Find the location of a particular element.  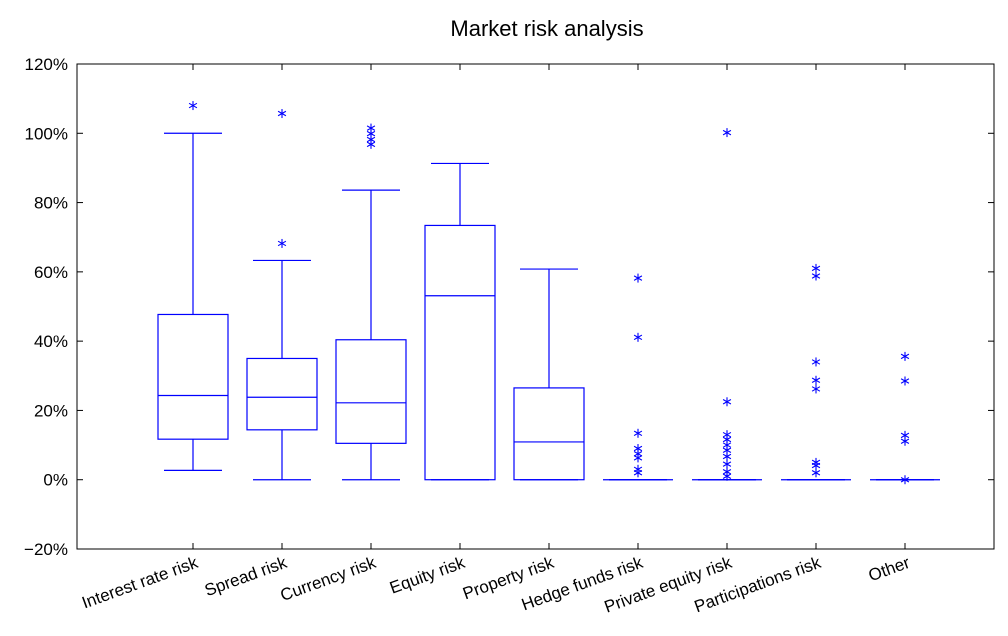

y-tick-label: 0% is located at coordinates (55, 480).